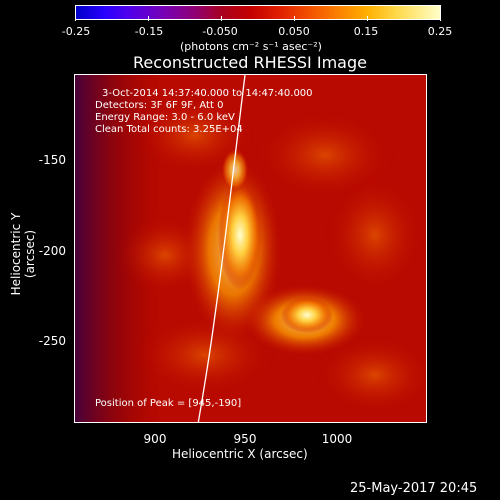 The height and width of the screenshot is (500, 500). What do you see at coordinates (52, 251) in the screenshot?
I see `y-tick-label: -200` at bounding box center [52, 251].